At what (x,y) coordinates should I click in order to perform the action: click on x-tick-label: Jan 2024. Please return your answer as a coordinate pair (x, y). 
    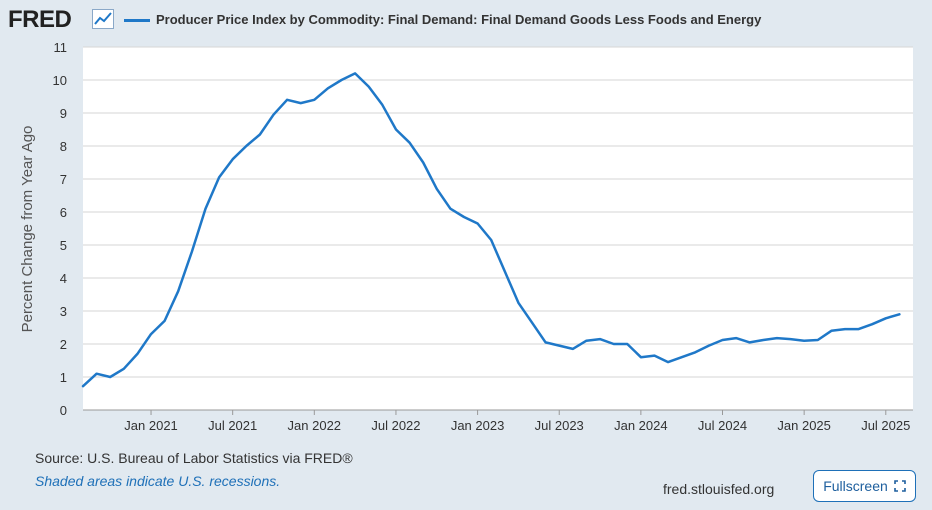
    Looking at the image, I should click on (641, 425).